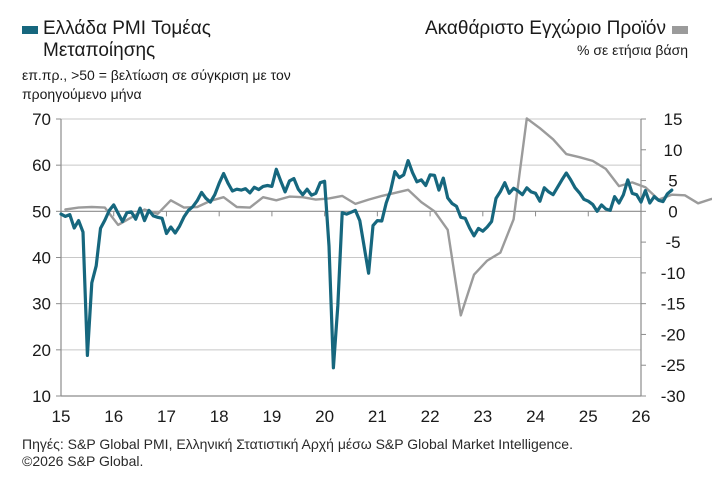 This screenshot has height=478, width=712. I want to click on right-tick-label: -15, so click(673, 304).